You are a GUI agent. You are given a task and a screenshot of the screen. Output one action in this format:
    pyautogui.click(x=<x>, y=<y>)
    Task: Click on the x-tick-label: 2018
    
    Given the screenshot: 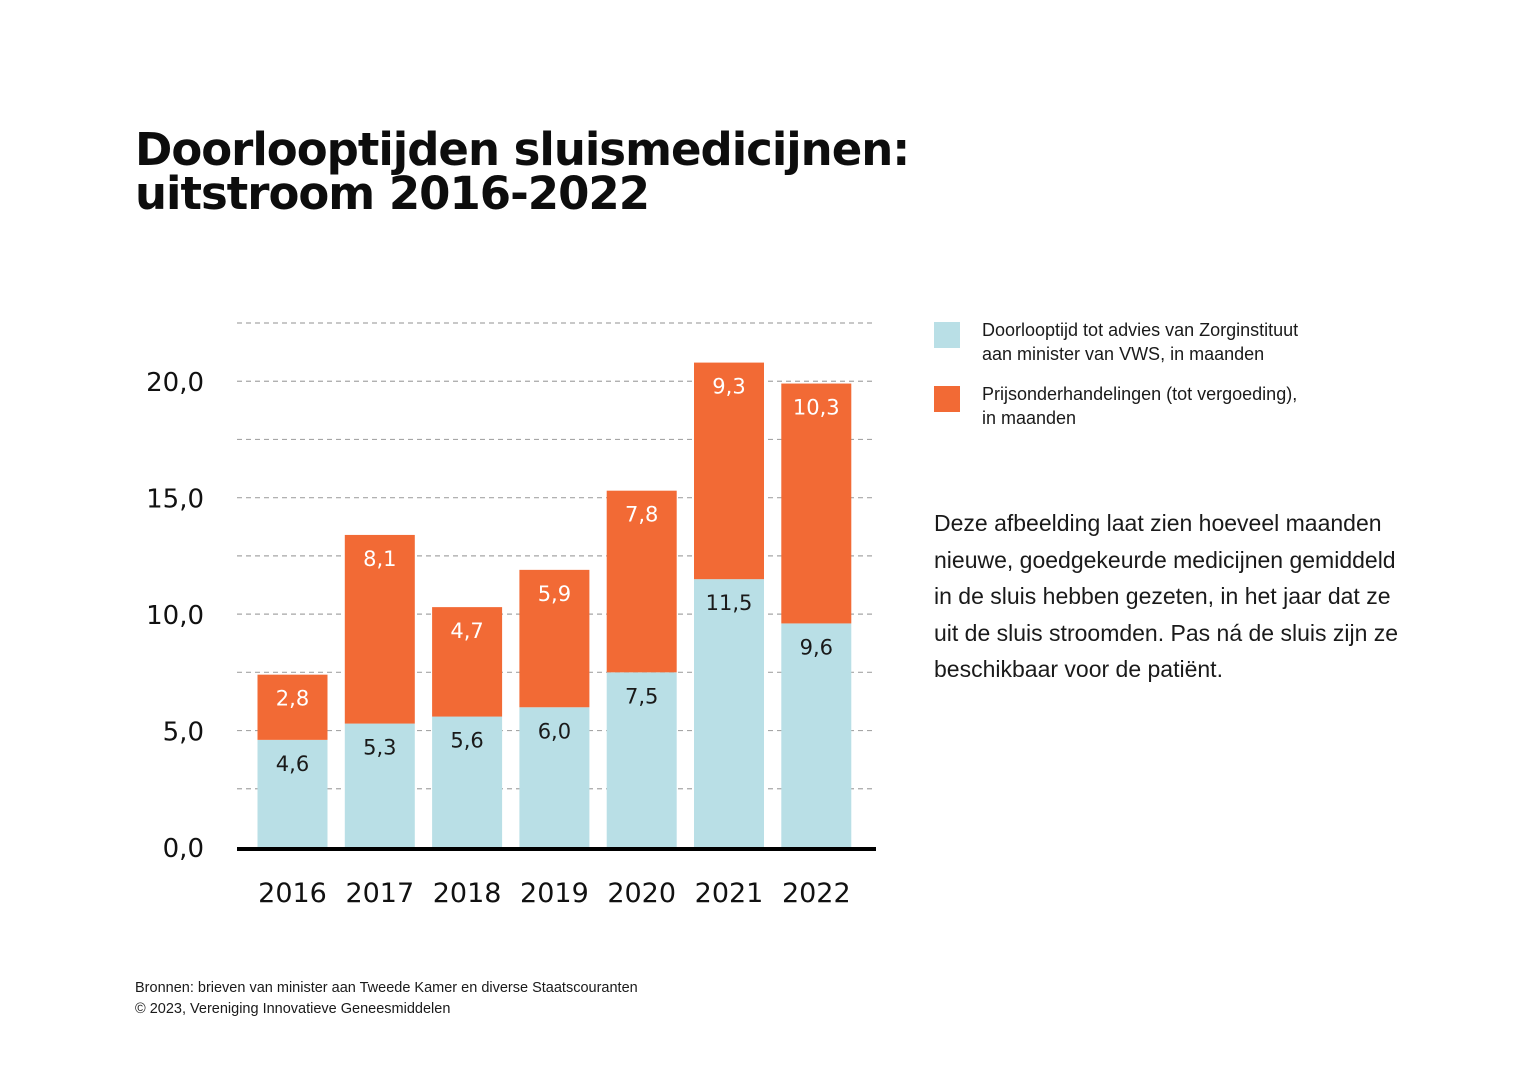 What is the action you would take?
    pyautogui.click(x=467, y=893)
    